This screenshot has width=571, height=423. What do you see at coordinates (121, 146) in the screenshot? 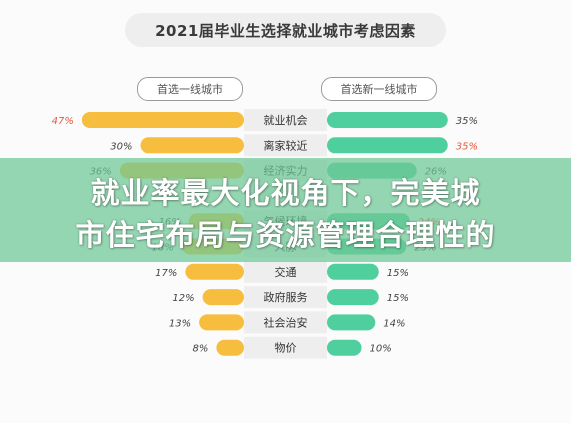
I see `left-value-label: 30%` at bounding box center [121, 146].